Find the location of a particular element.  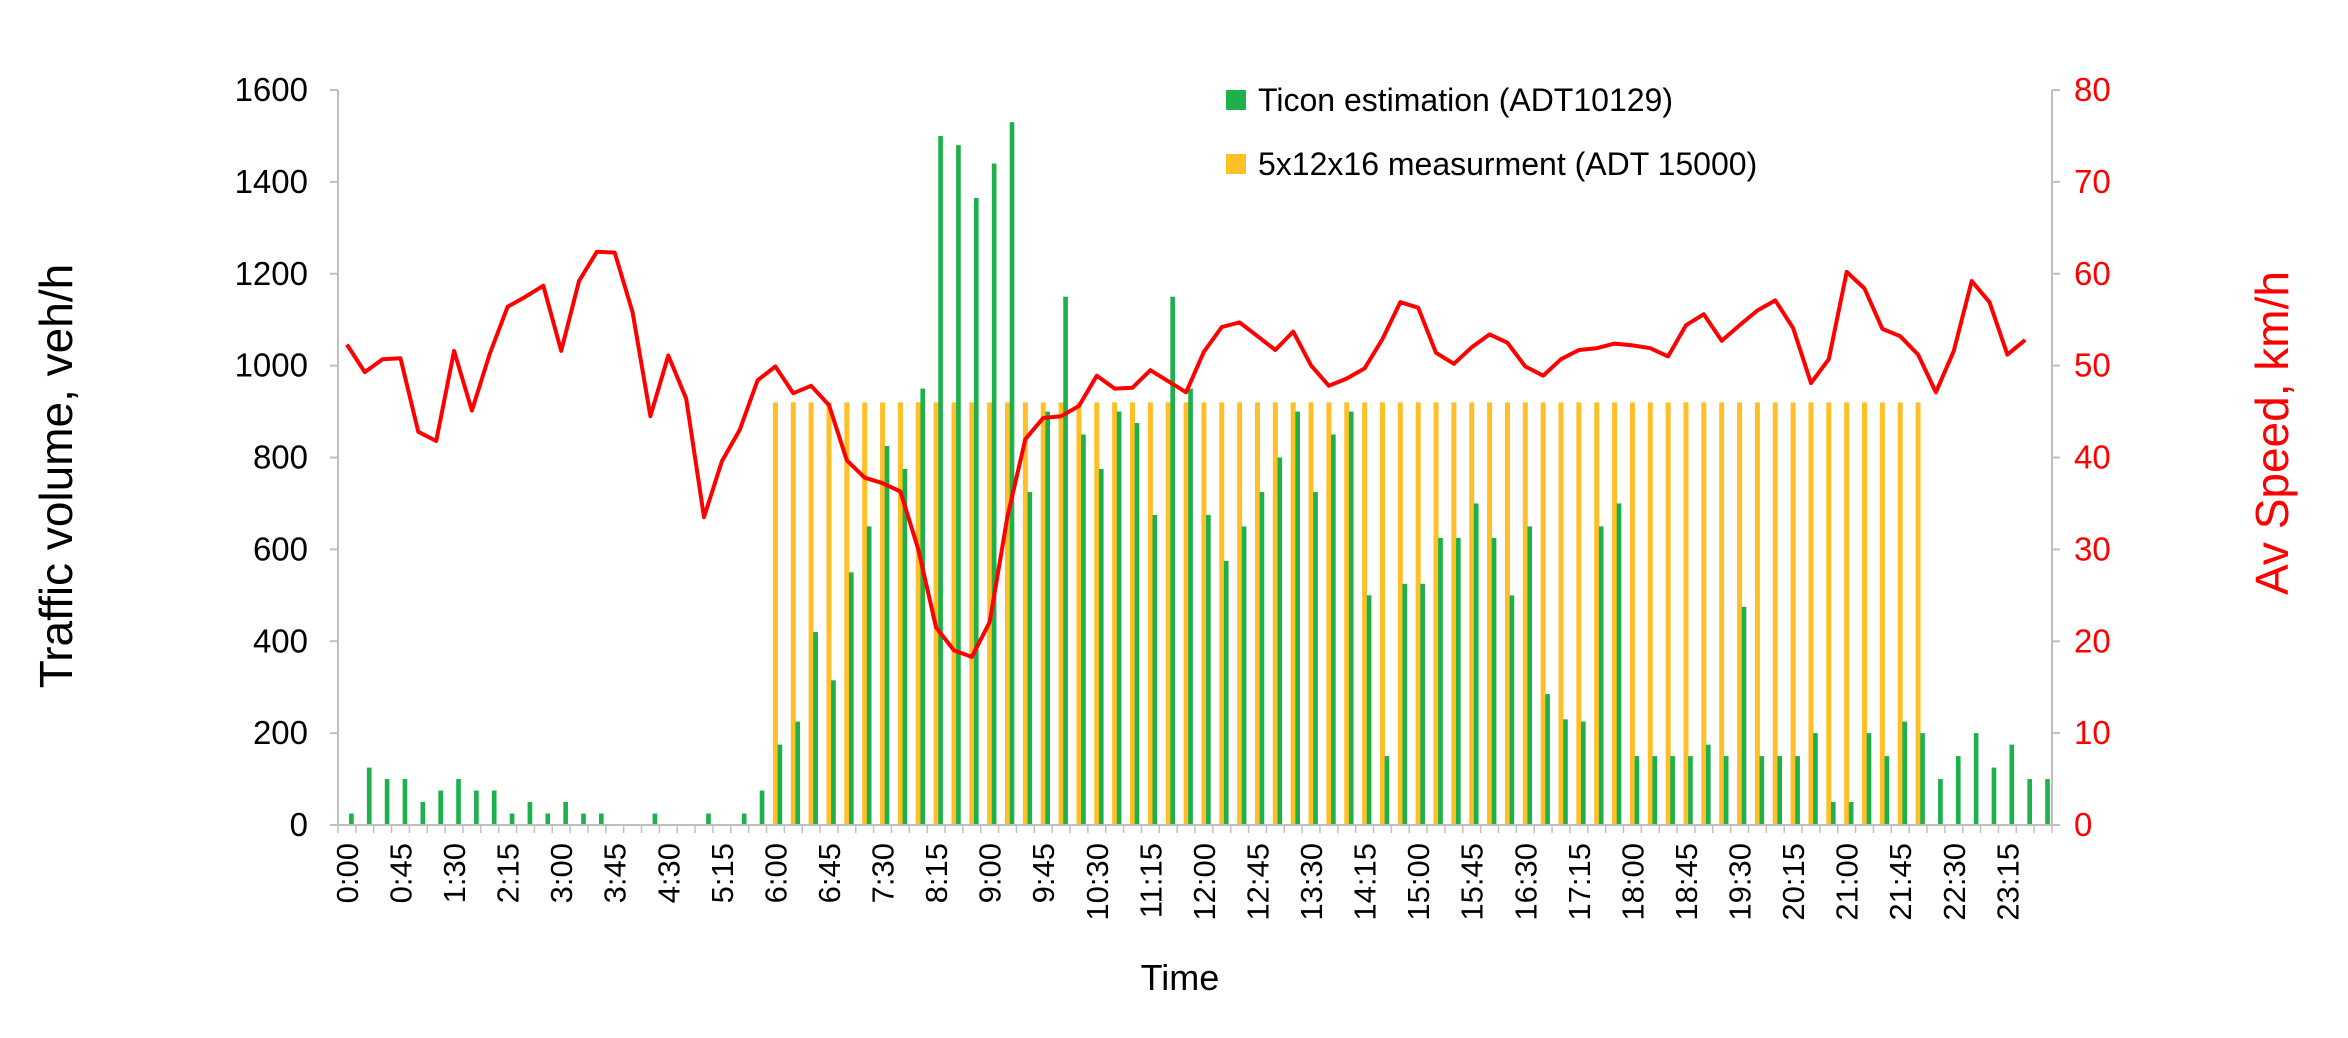

x-tick-label: 12:00 is located at coordinates (1204, 882).